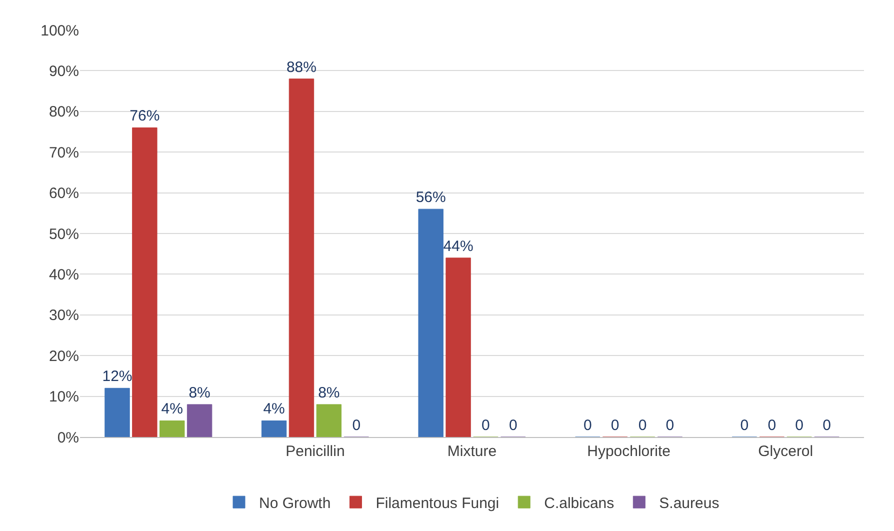 This screenshot has height=531, width=894. Describe the element at coordinates (689, 503) in the screenshot. I see `legend-label: S.aureus` at that location.